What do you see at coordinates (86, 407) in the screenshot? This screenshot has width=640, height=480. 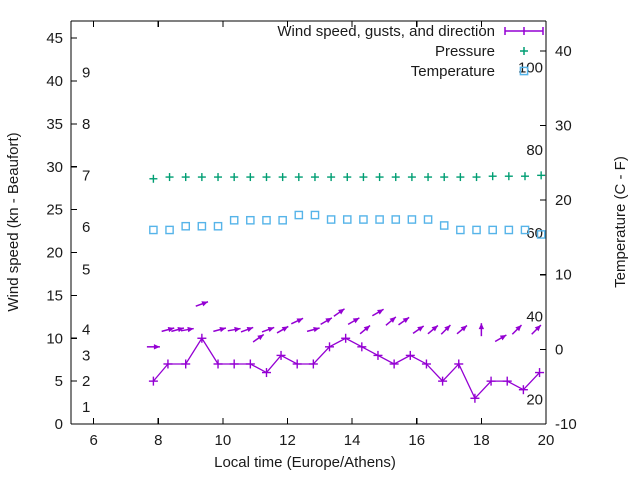 I see `beaufort-label: 1` at bounding box center [86, 407].